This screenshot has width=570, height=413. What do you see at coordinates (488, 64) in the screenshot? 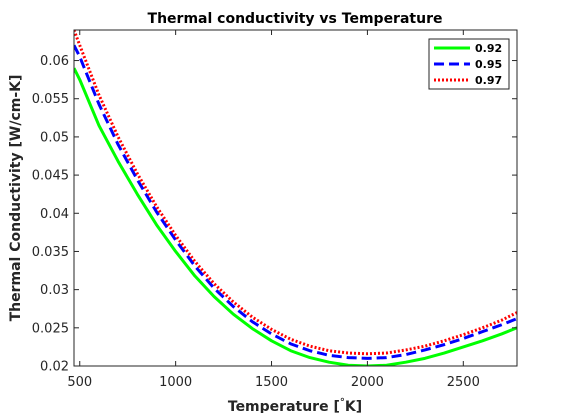
I see `legend-label-0-95: 0.95` at bounding box center [488, 64].